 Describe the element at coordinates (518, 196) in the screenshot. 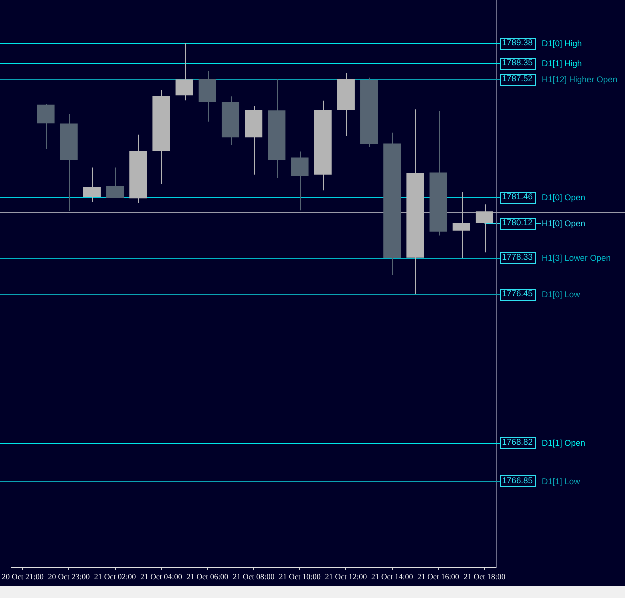

I see `y-tick-label: 1781.46` at that location.